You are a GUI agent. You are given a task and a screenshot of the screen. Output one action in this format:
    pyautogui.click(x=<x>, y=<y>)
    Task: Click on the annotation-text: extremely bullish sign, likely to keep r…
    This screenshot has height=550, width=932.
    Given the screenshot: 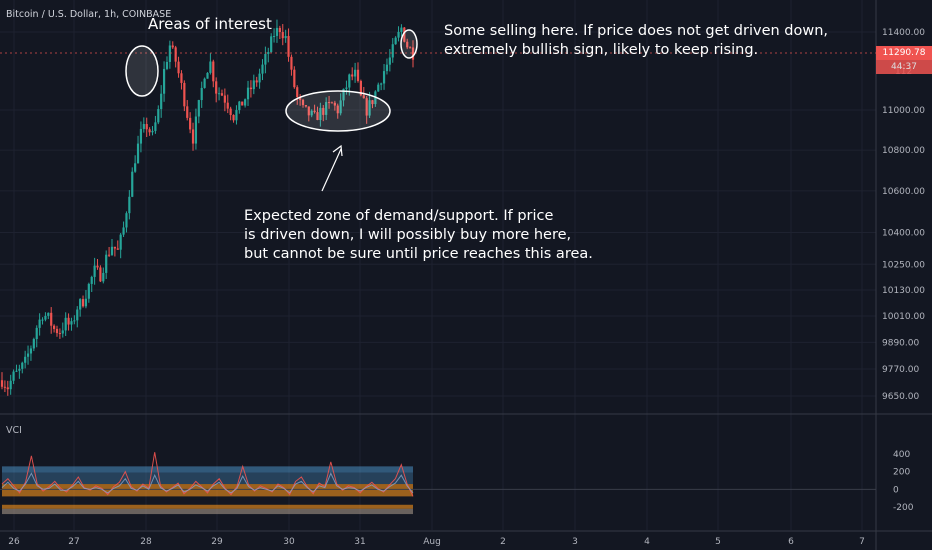 What is the action you would take?
    pyautogui.click(x=601, y=50)
    